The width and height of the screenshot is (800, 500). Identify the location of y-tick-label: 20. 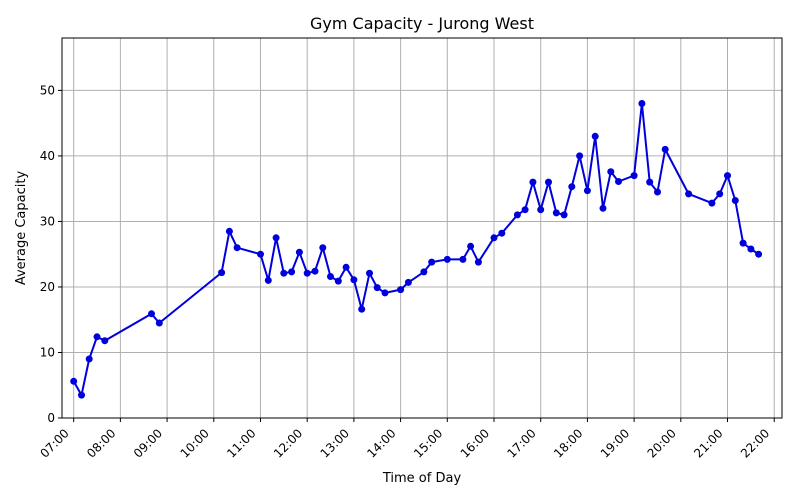
(47, 287).